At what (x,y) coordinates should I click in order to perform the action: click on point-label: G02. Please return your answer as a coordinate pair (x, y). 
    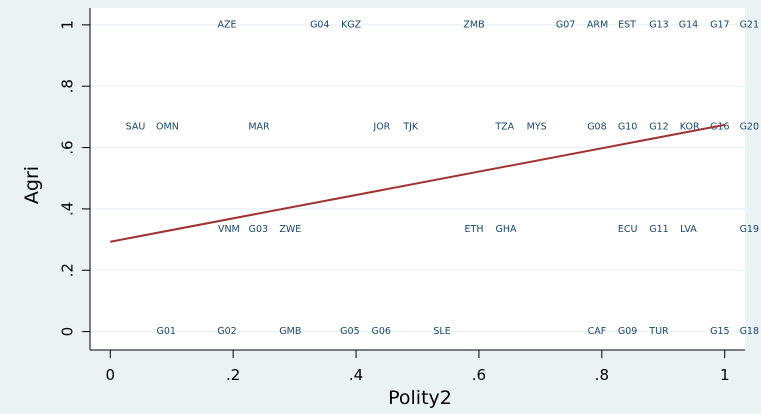
    Looking at the image, I should click on (226, 331).